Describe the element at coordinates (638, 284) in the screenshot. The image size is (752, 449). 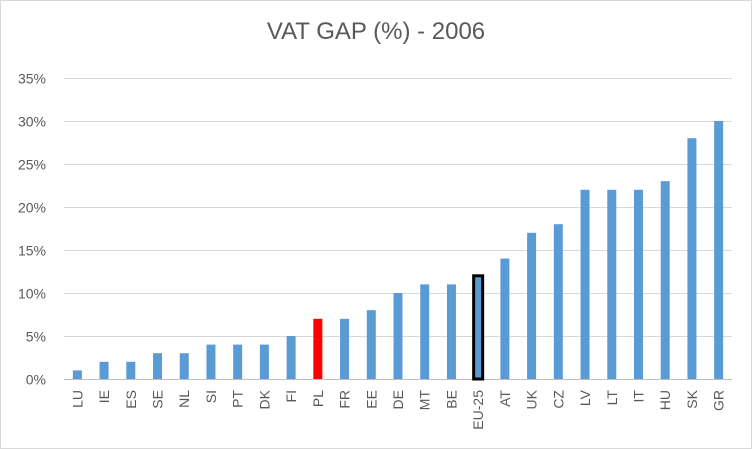
I see `bar-it` at that location.